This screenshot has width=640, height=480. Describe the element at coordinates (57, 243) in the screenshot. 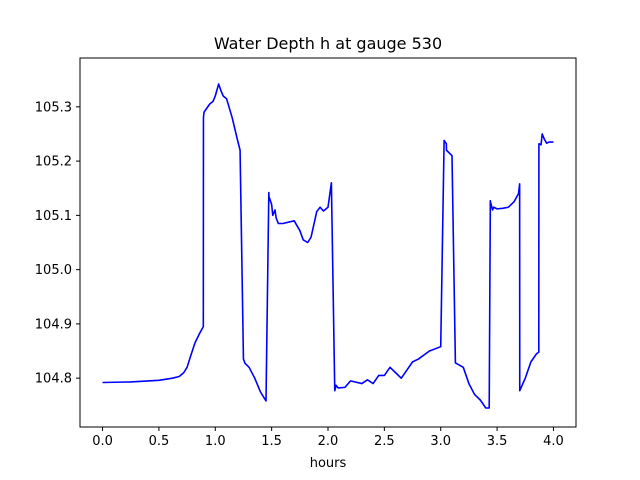

I see `y-axis: 104.8 104.9 105.0 105.1 105.2 105.3` at that location.